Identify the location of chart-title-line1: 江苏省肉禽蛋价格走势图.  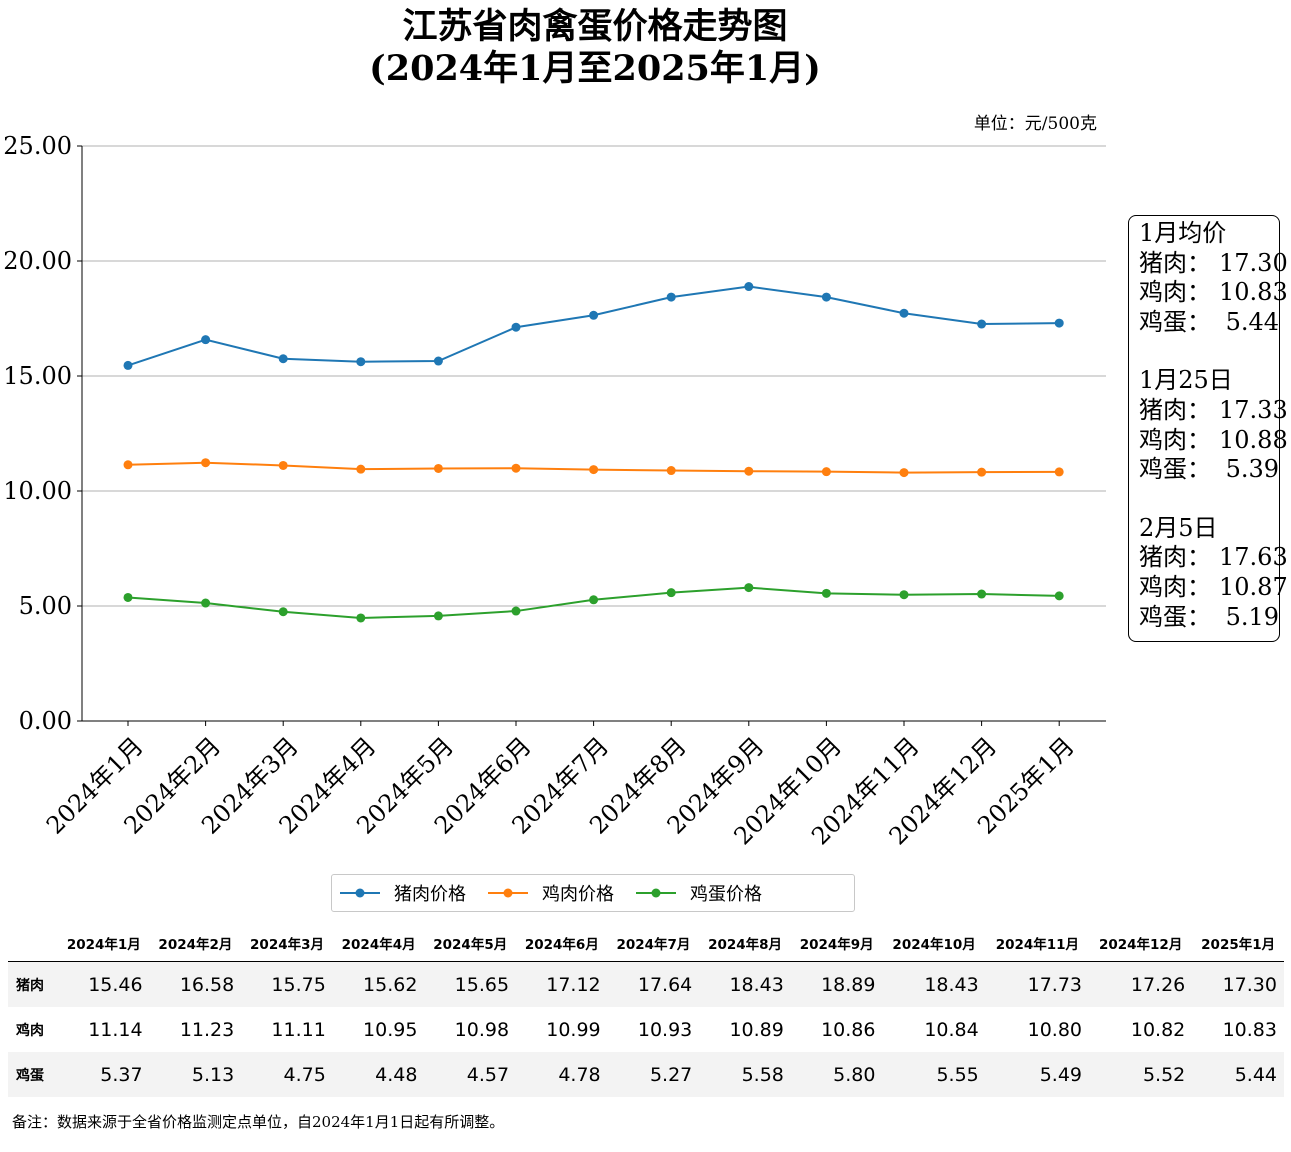
(595, 26).